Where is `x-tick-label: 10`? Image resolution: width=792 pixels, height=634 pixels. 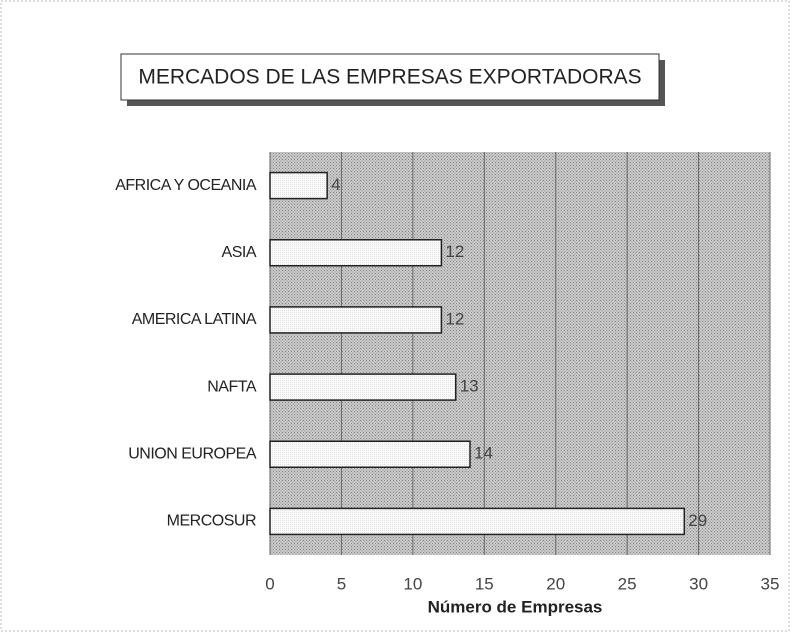 x-tick-label: 10 is located at coordinates (412, 583).